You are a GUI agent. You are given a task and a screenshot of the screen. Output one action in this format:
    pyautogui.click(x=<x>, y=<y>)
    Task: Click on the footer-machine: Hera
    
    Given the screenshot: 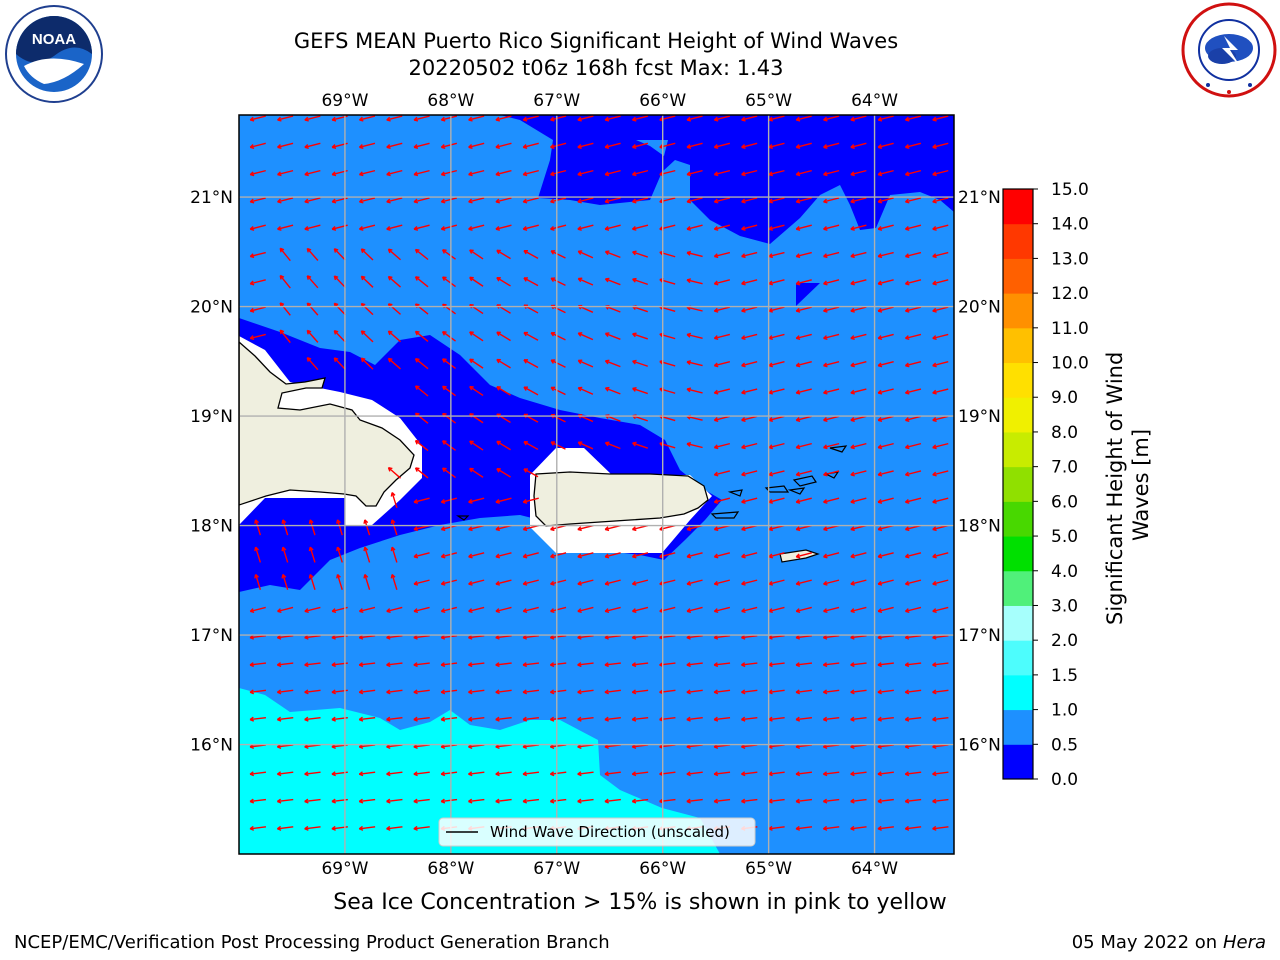 What is the action you would take?
    pyautogui.click(x=1244, y=942)
    